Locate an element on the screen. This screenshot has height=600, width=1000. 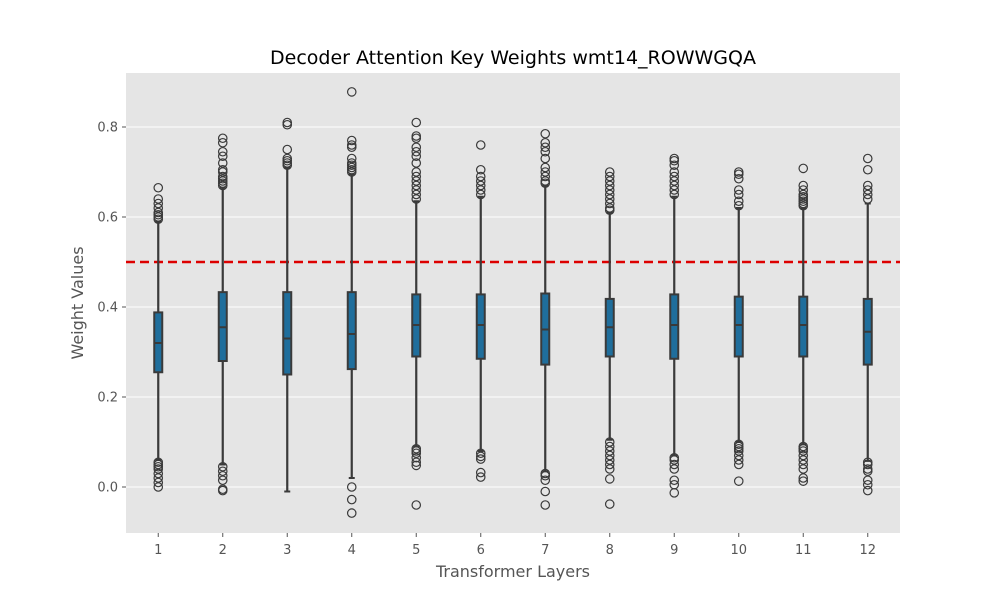
x-tick-label: 8 is located at coordinates (610, 550).